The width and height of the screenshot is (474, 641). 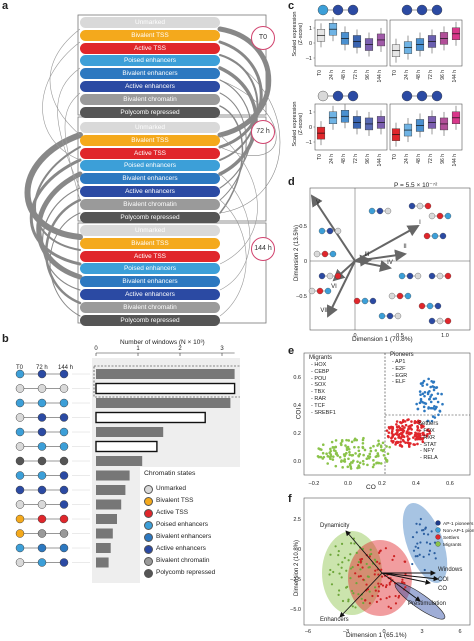 What do you see at coordinates (150, 179) in the screenshot?
I see `state-pill-bivalent-enhancers: Bivalent enhancers` at bounding box center [150, 179].